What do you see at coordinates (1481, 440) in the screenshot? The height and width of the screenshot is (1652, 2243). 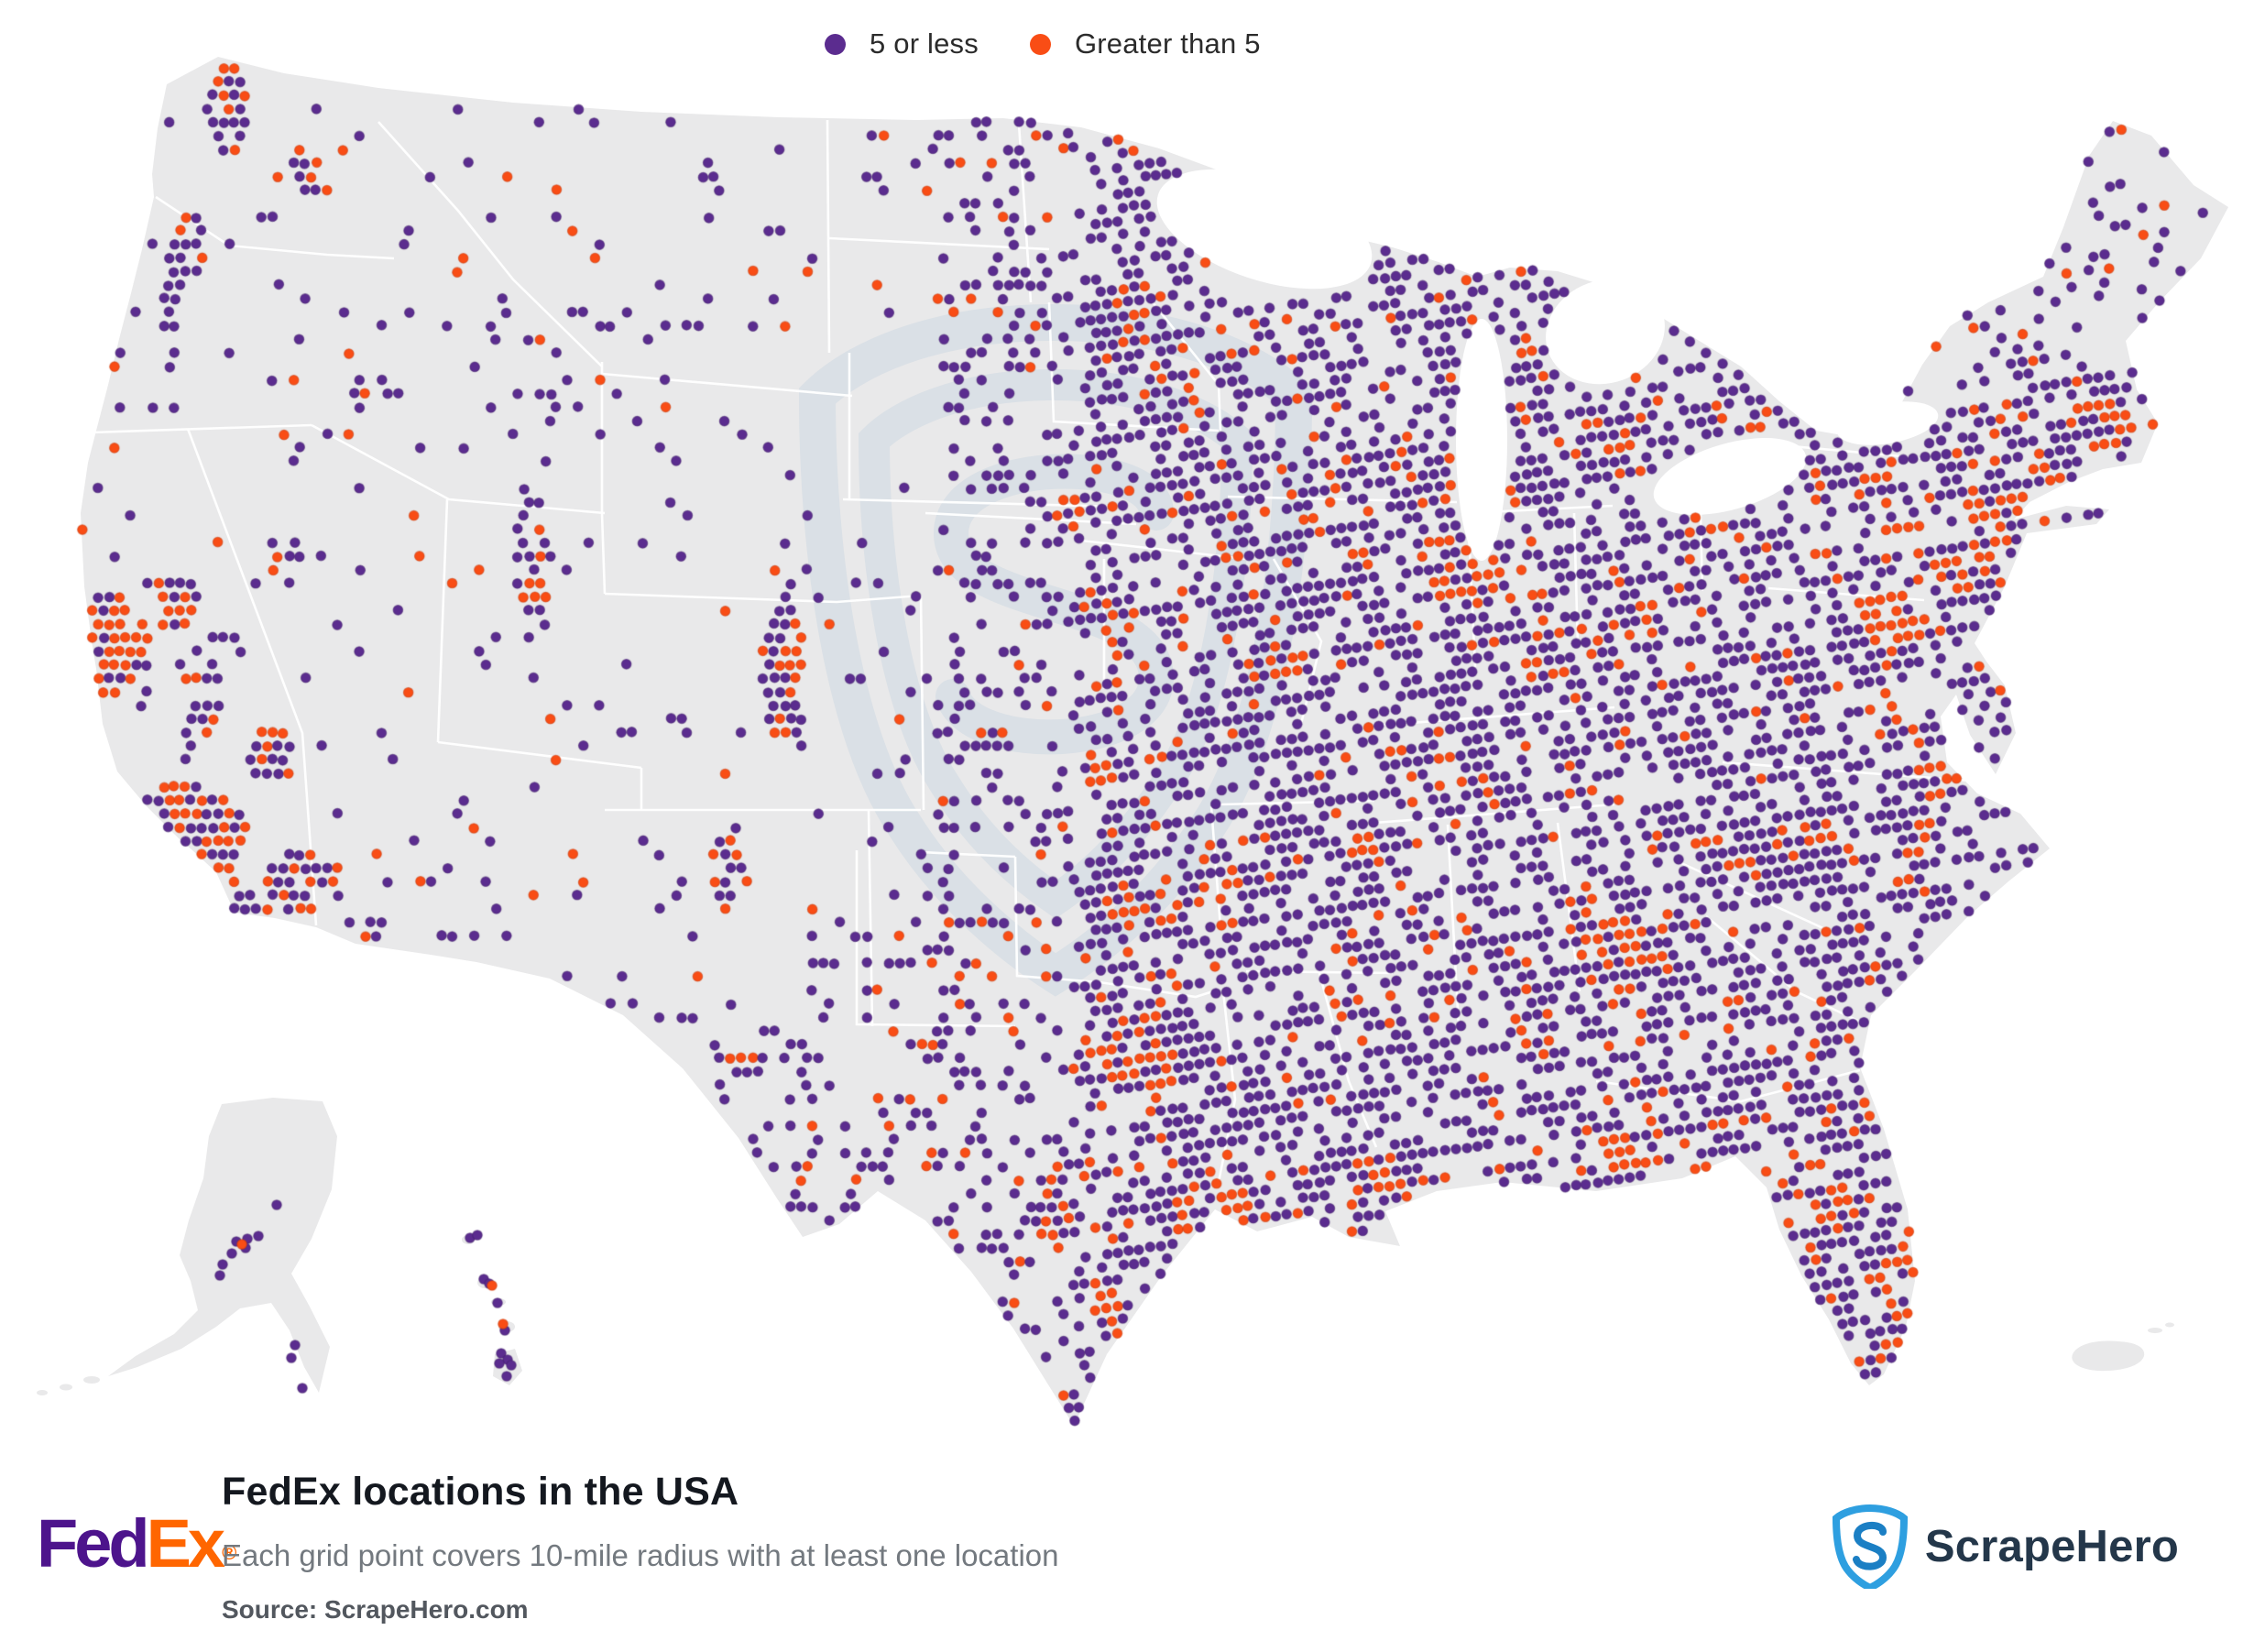 I see `lake-michigan-icon` at bounding box center [1481, 440].